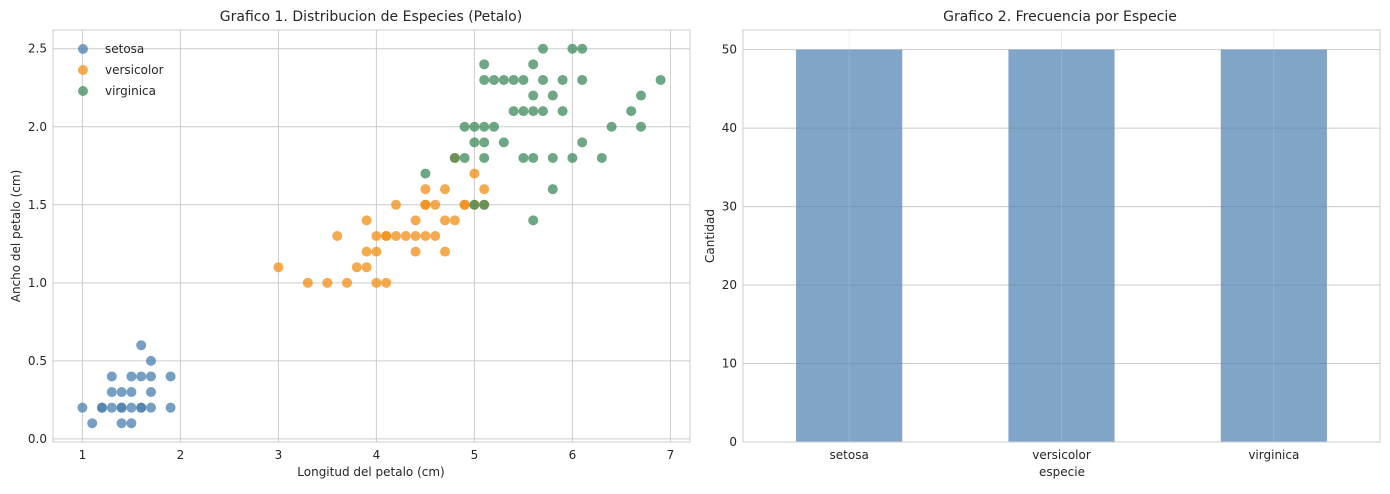  I want to click on scatter-y-tick-label: 1.5, so click(37, 205).